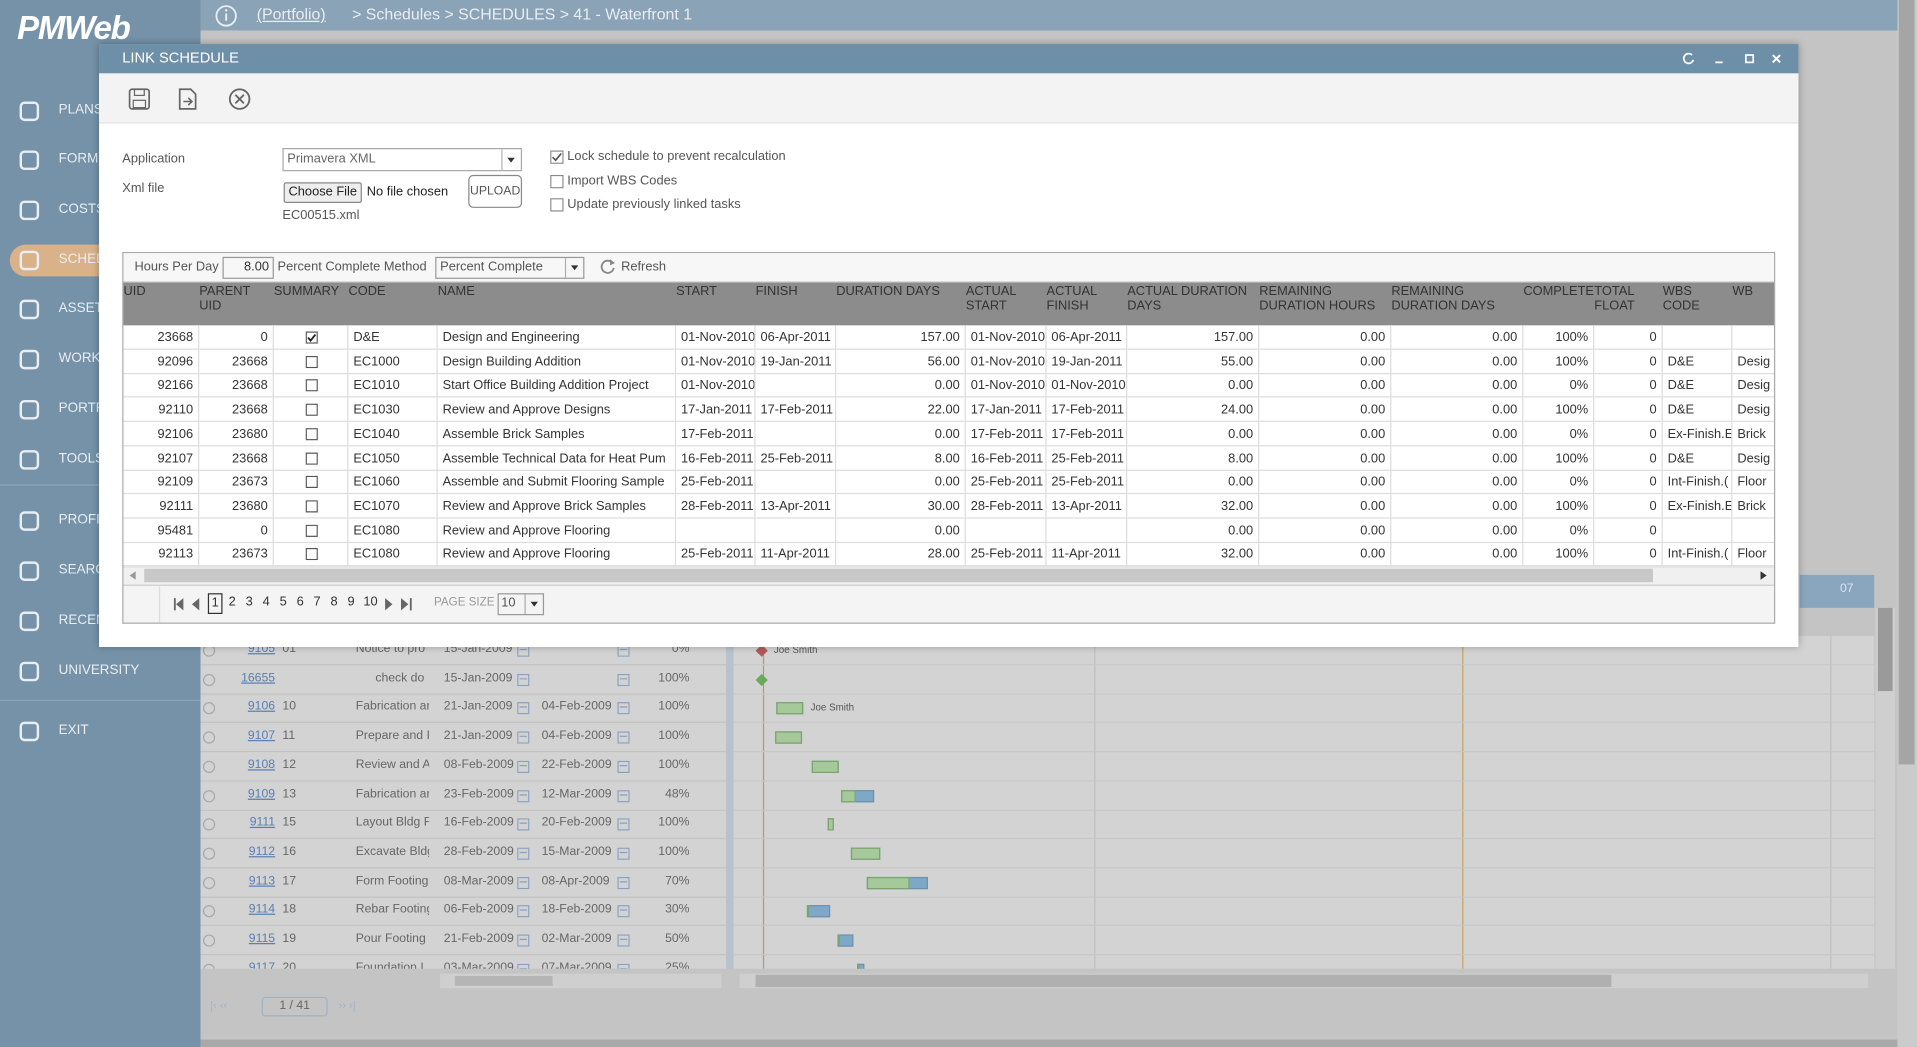  Describe the element at coordinates (398, 604) in the screenshot. I see `pager-next-last` at that location.